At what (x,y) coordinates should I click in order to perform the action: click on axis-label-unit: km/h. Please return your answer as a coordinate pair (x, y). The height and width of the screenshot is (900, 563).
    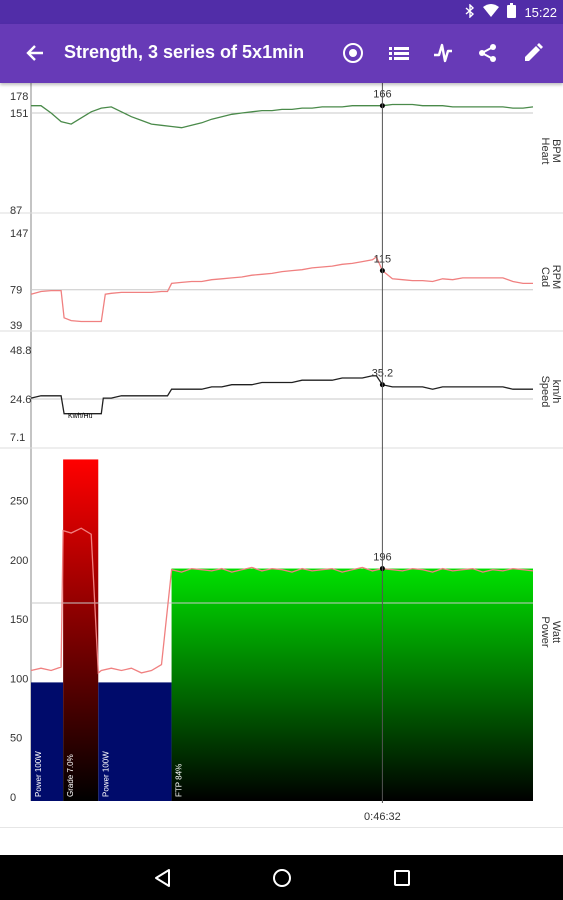
    Looking at the image, I should click on (556, 392).